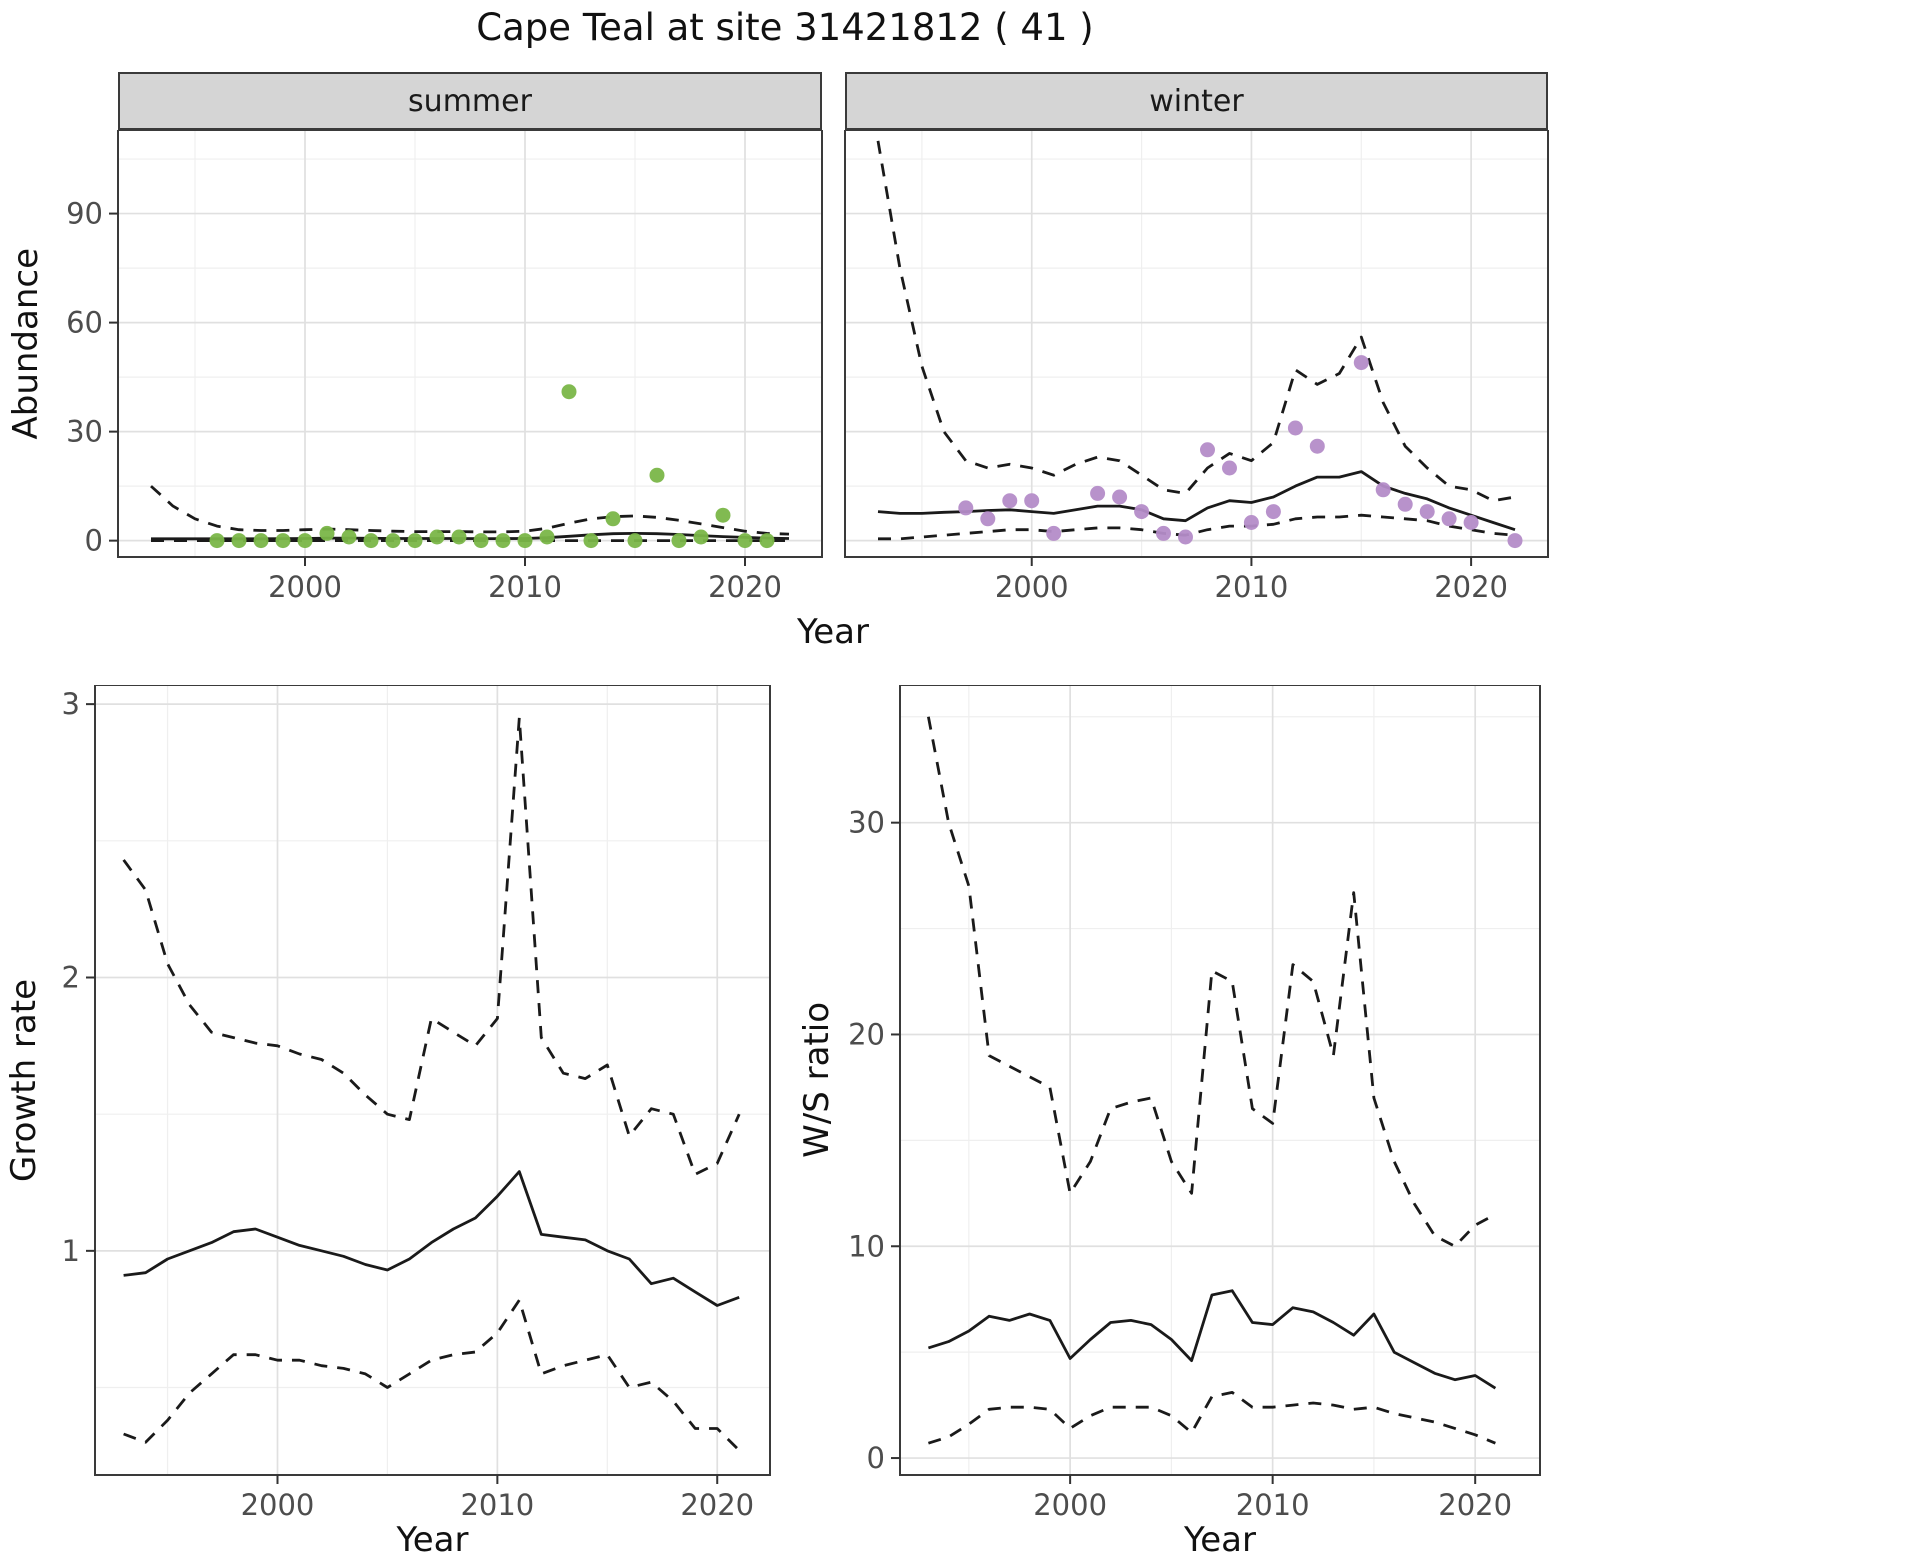 The width and height of the screenshot is (1920, 1560). Describe the element at coordinates (785, 27) in the screenshot. I see `chart-title: Cape Teal at site 31421812 ( 41 )` at that location.